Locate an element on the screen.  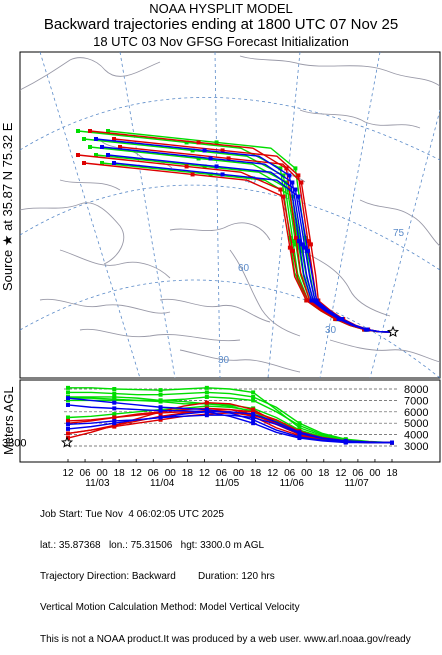
ytick-label: 7000 is located at coordinates (416, 401).